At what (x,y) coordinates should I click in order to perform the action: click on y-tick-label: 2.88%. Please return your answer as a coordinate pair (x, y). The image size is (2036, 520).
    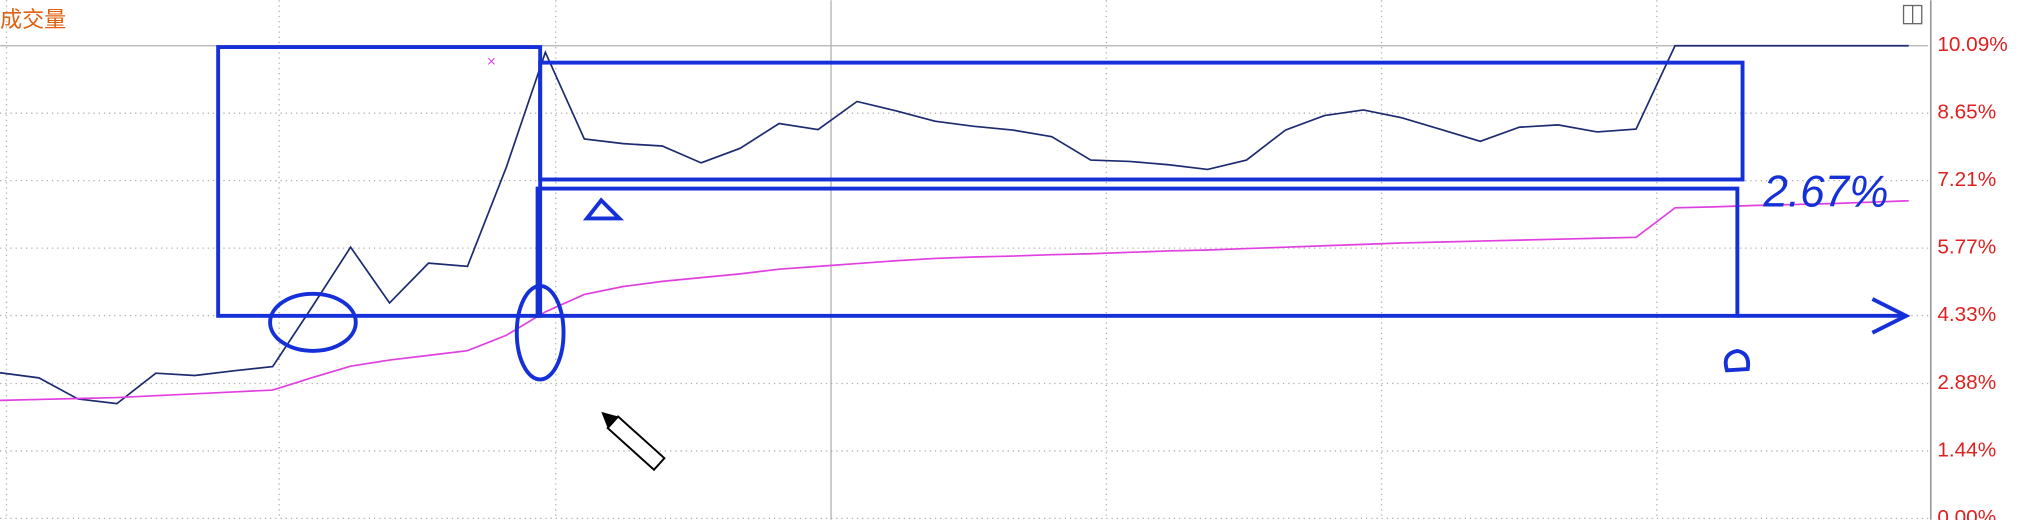
    Looking at the image, I should click on (1966, 382).